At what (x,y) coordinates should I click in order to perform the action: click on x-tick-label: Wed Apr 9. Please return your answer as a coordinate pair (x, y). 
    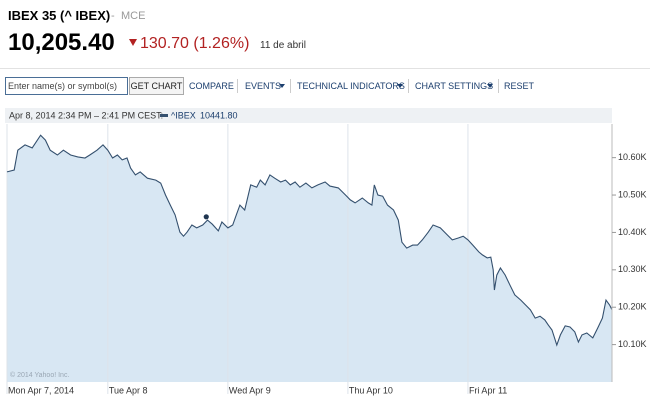
    Looking at the image, I should click on (250, 390).